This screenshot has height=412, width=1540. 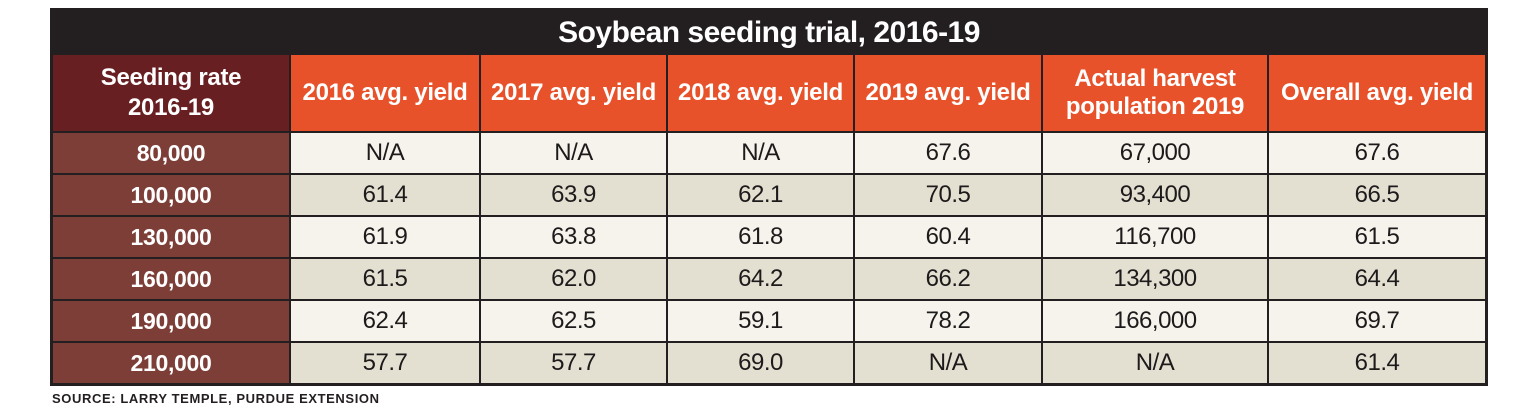 I want to click on row-header-cell: 190,000, so click(x=171, y=321).